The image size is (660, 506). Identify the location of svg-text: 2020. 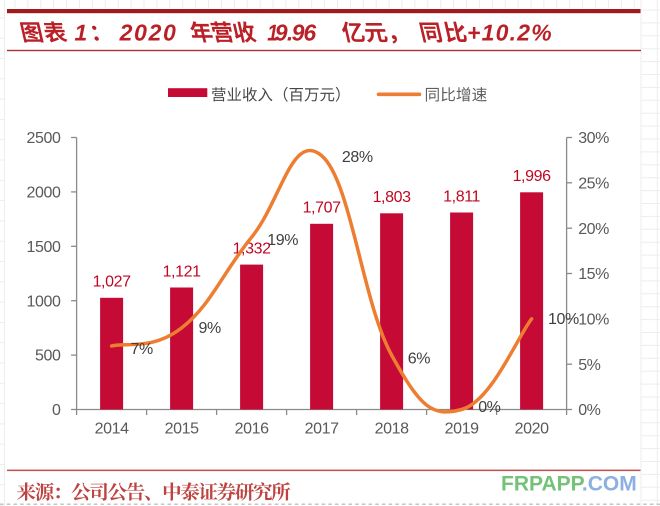
(532, 429).